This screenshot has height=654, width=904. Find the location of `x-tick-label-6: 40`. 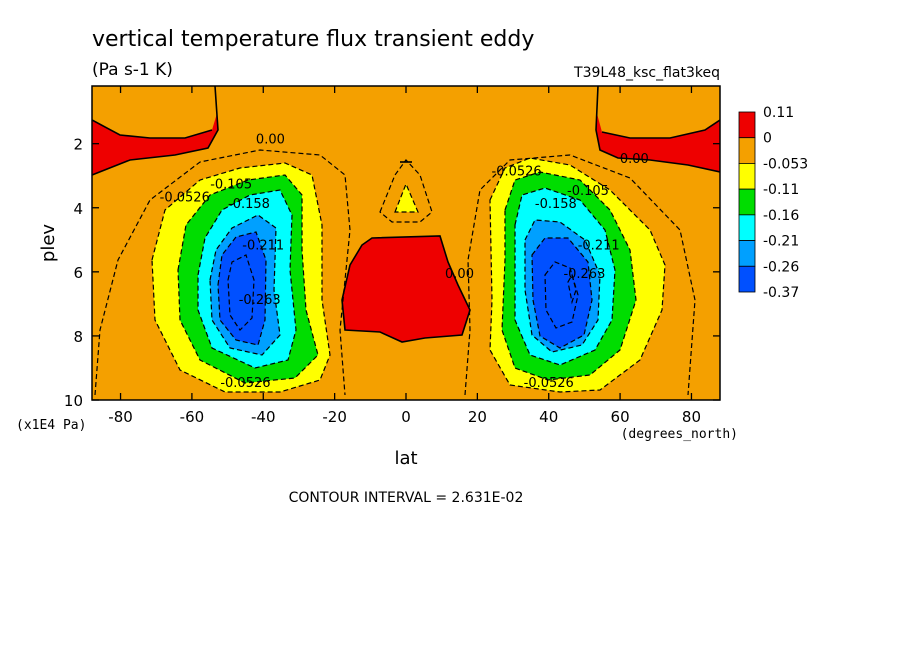

x-tick-label-6: 40 is located at coordinates (548, 417).